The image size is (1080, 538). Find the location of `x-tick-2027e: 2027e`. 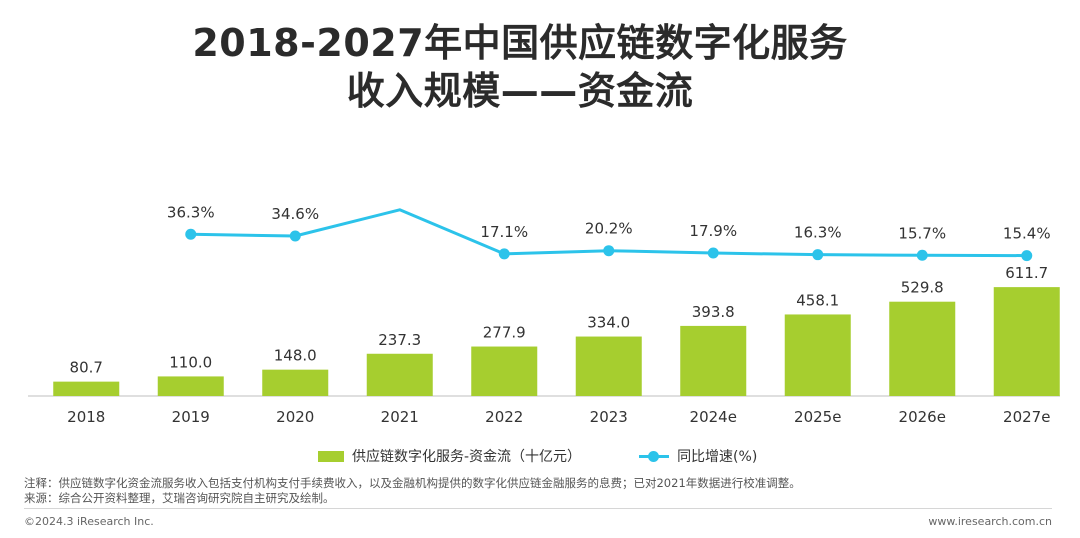

x-tick-2027e: 2027e is located at coordinates (1026, 417).